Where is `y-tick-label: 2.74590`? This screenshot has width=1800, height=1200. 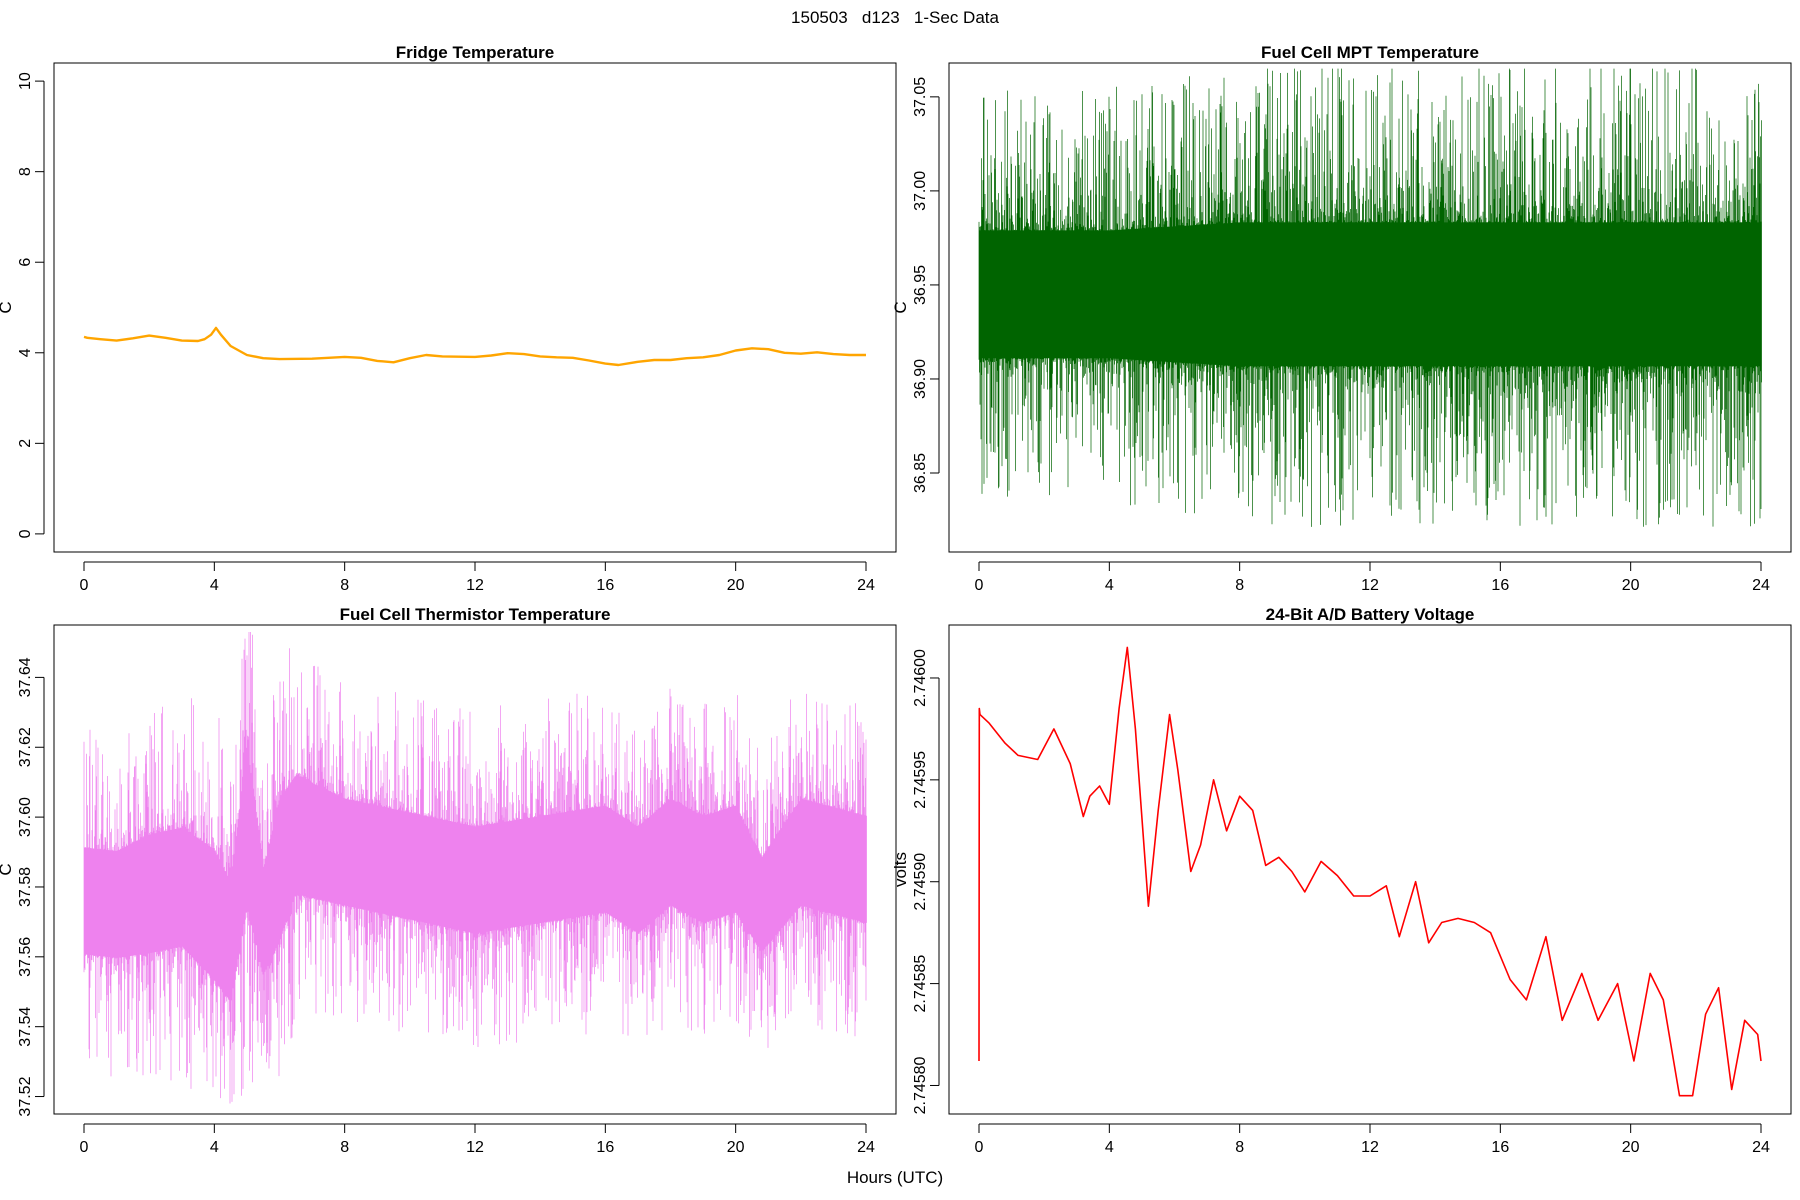 y-tick-label: 2.74590 is located at coordinates (920, 882).